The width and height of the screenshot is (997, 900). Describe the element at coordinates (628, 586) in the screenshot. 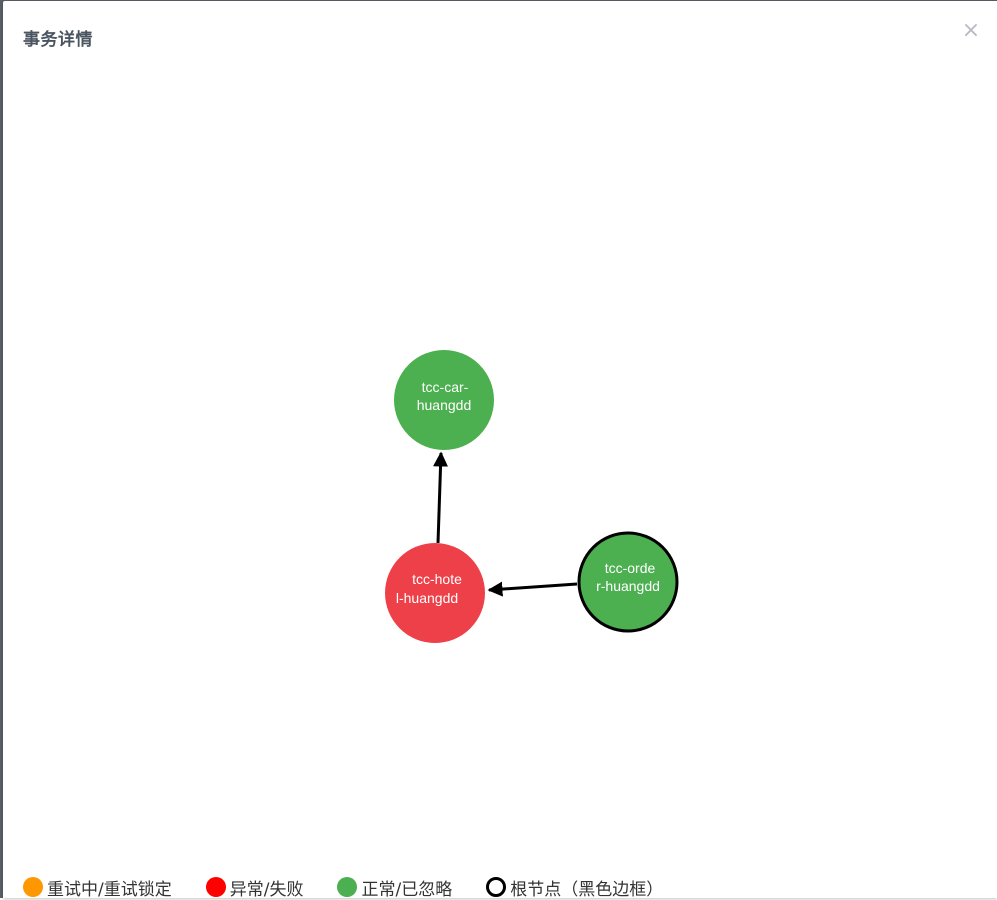

I see `node-label-line: r-huangdd` at that location.